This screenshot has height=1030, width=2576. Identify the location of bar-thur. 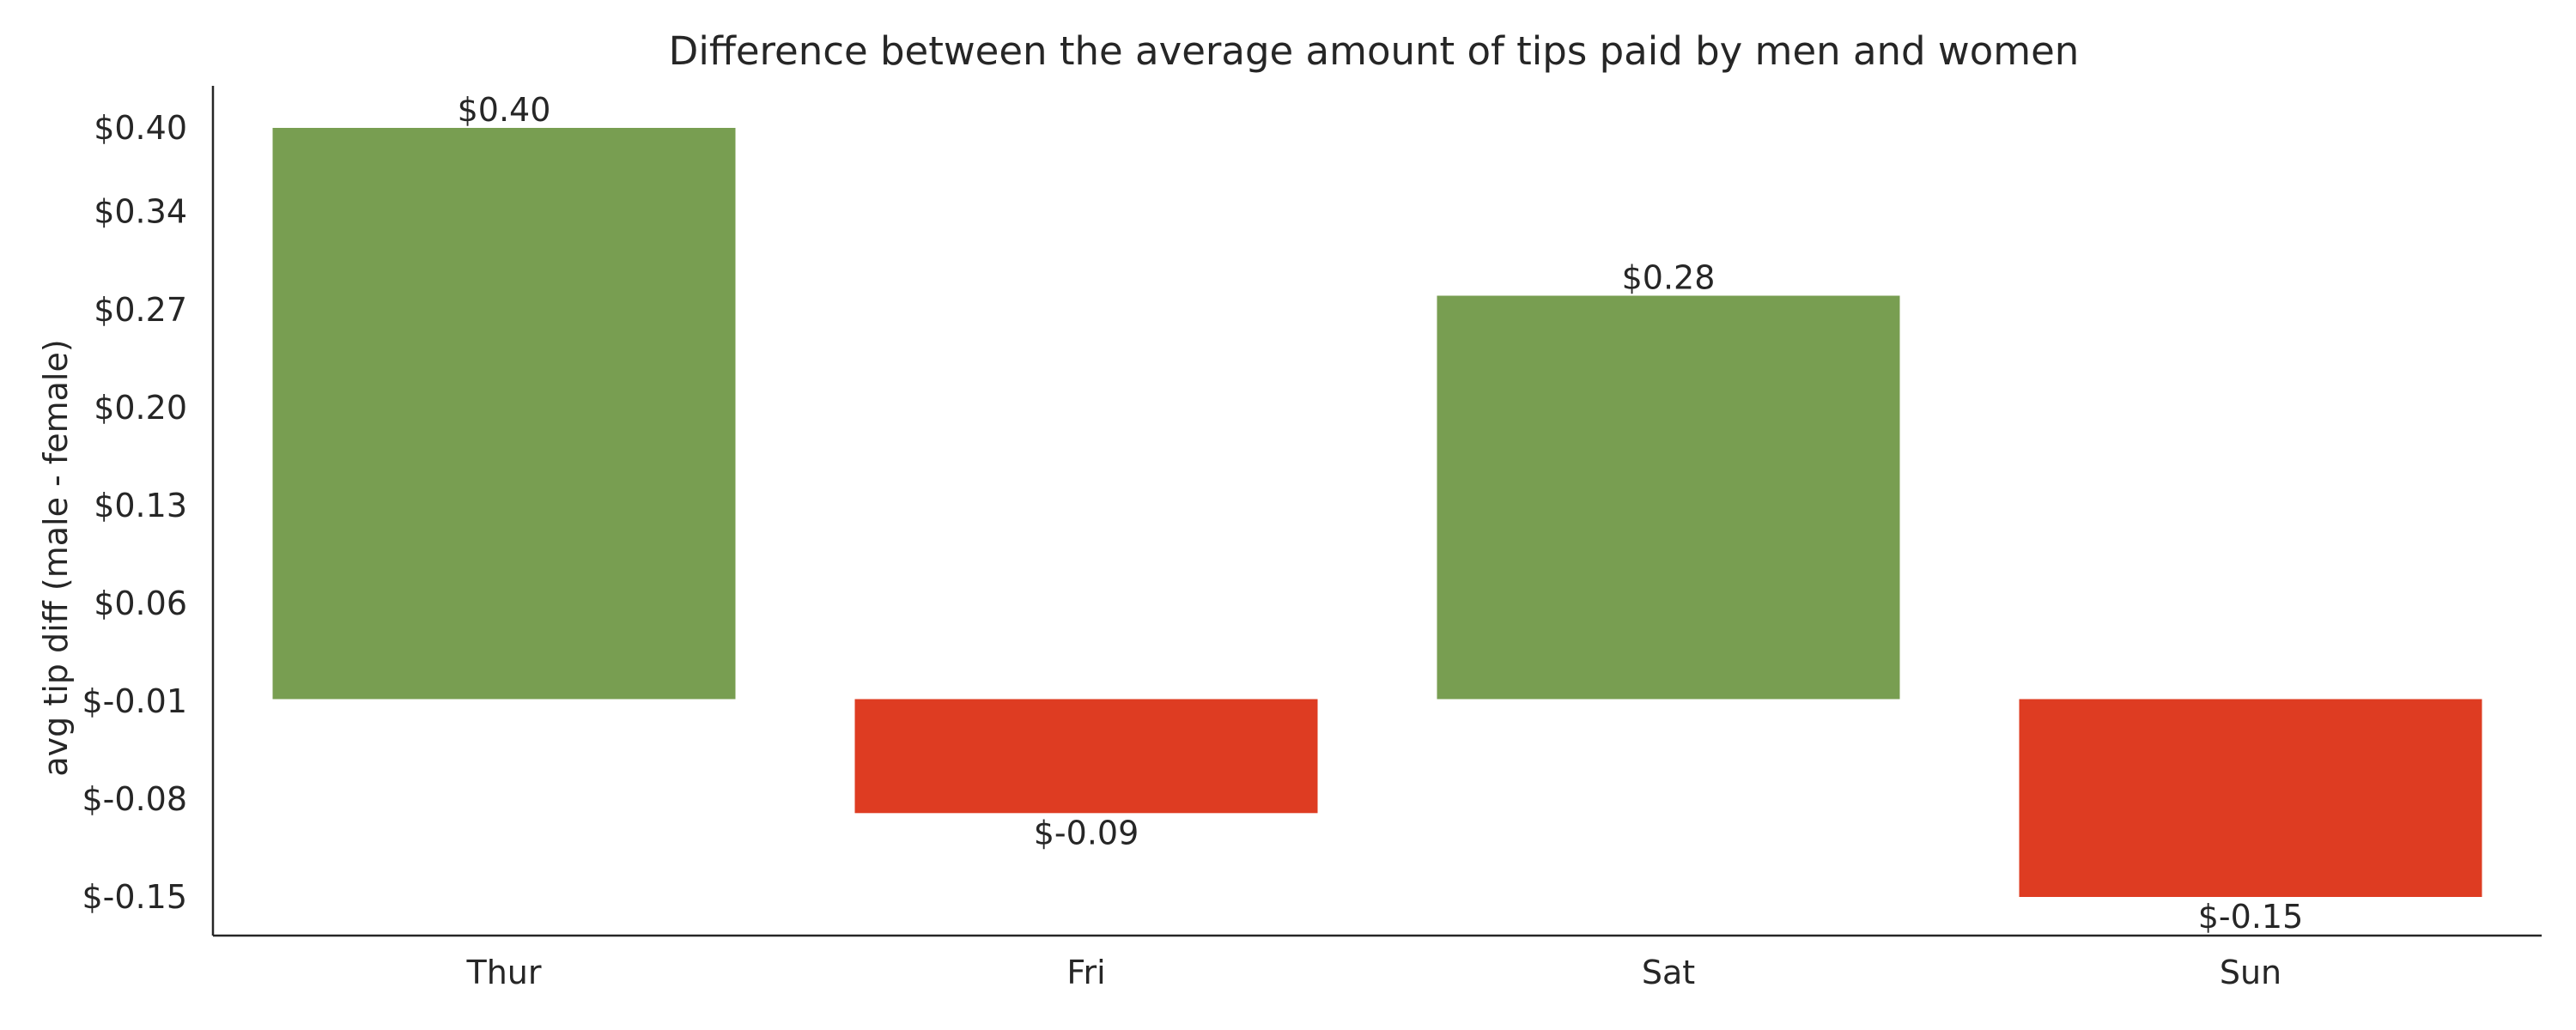
(504, 414).